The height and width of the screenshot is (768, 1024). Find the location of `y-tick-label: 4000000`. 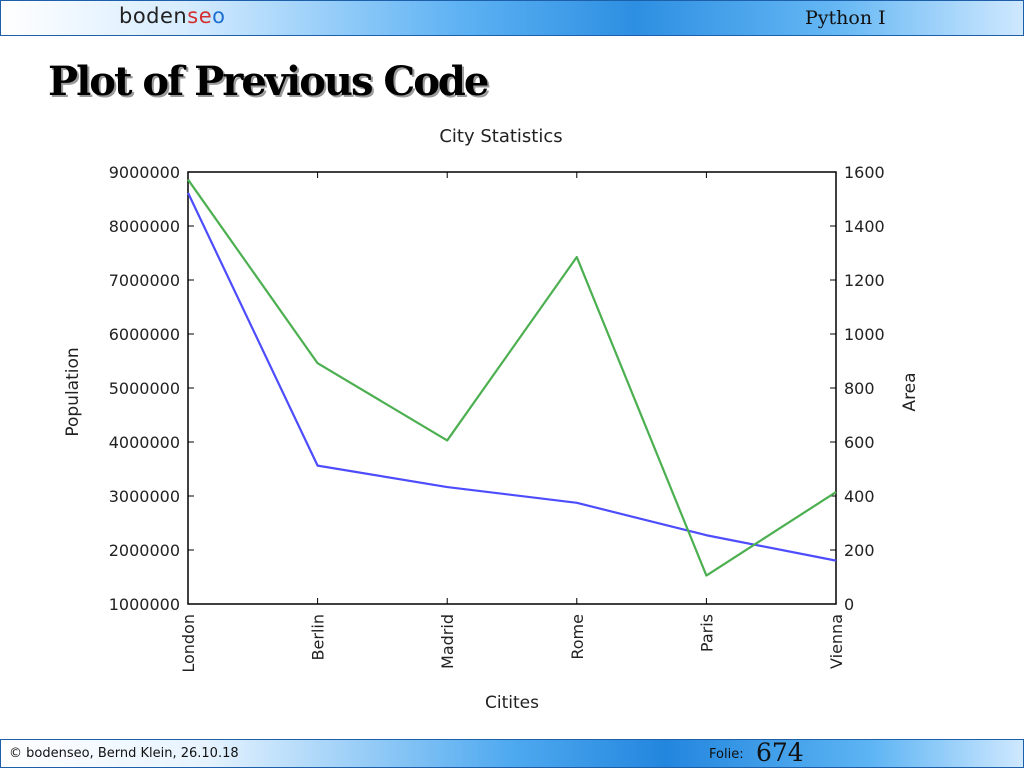

y-tick-label: 4000000 is located at coordinates (144, 442).